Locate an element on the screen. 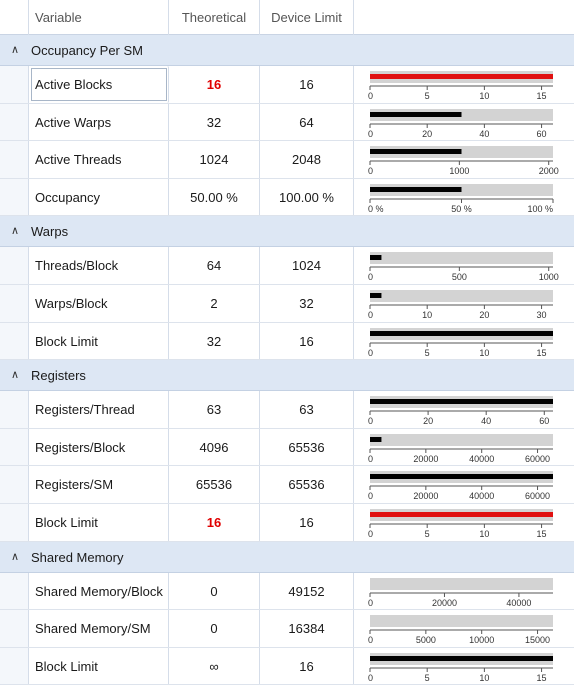 The image size is (574, 690). variable-cell: Active Warps is located at coordinates (99, 122).